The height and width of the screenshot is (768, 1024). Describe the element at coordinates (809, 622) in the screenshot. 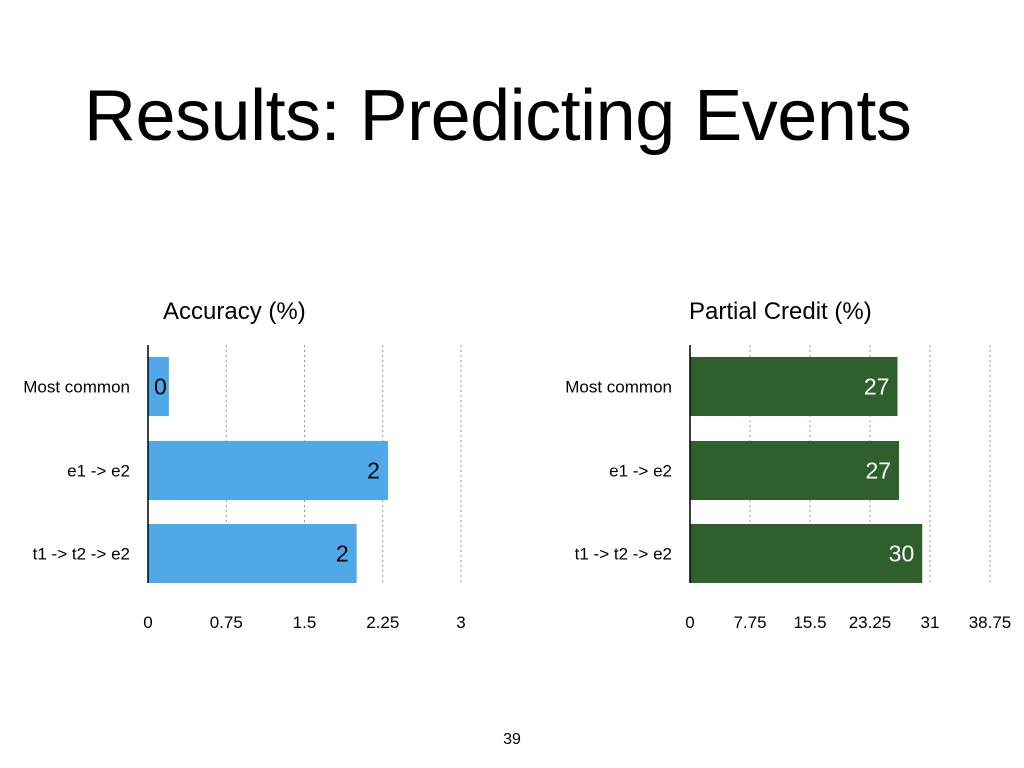

I see `partial-credit-x-tick-label: 15.5` at that location.